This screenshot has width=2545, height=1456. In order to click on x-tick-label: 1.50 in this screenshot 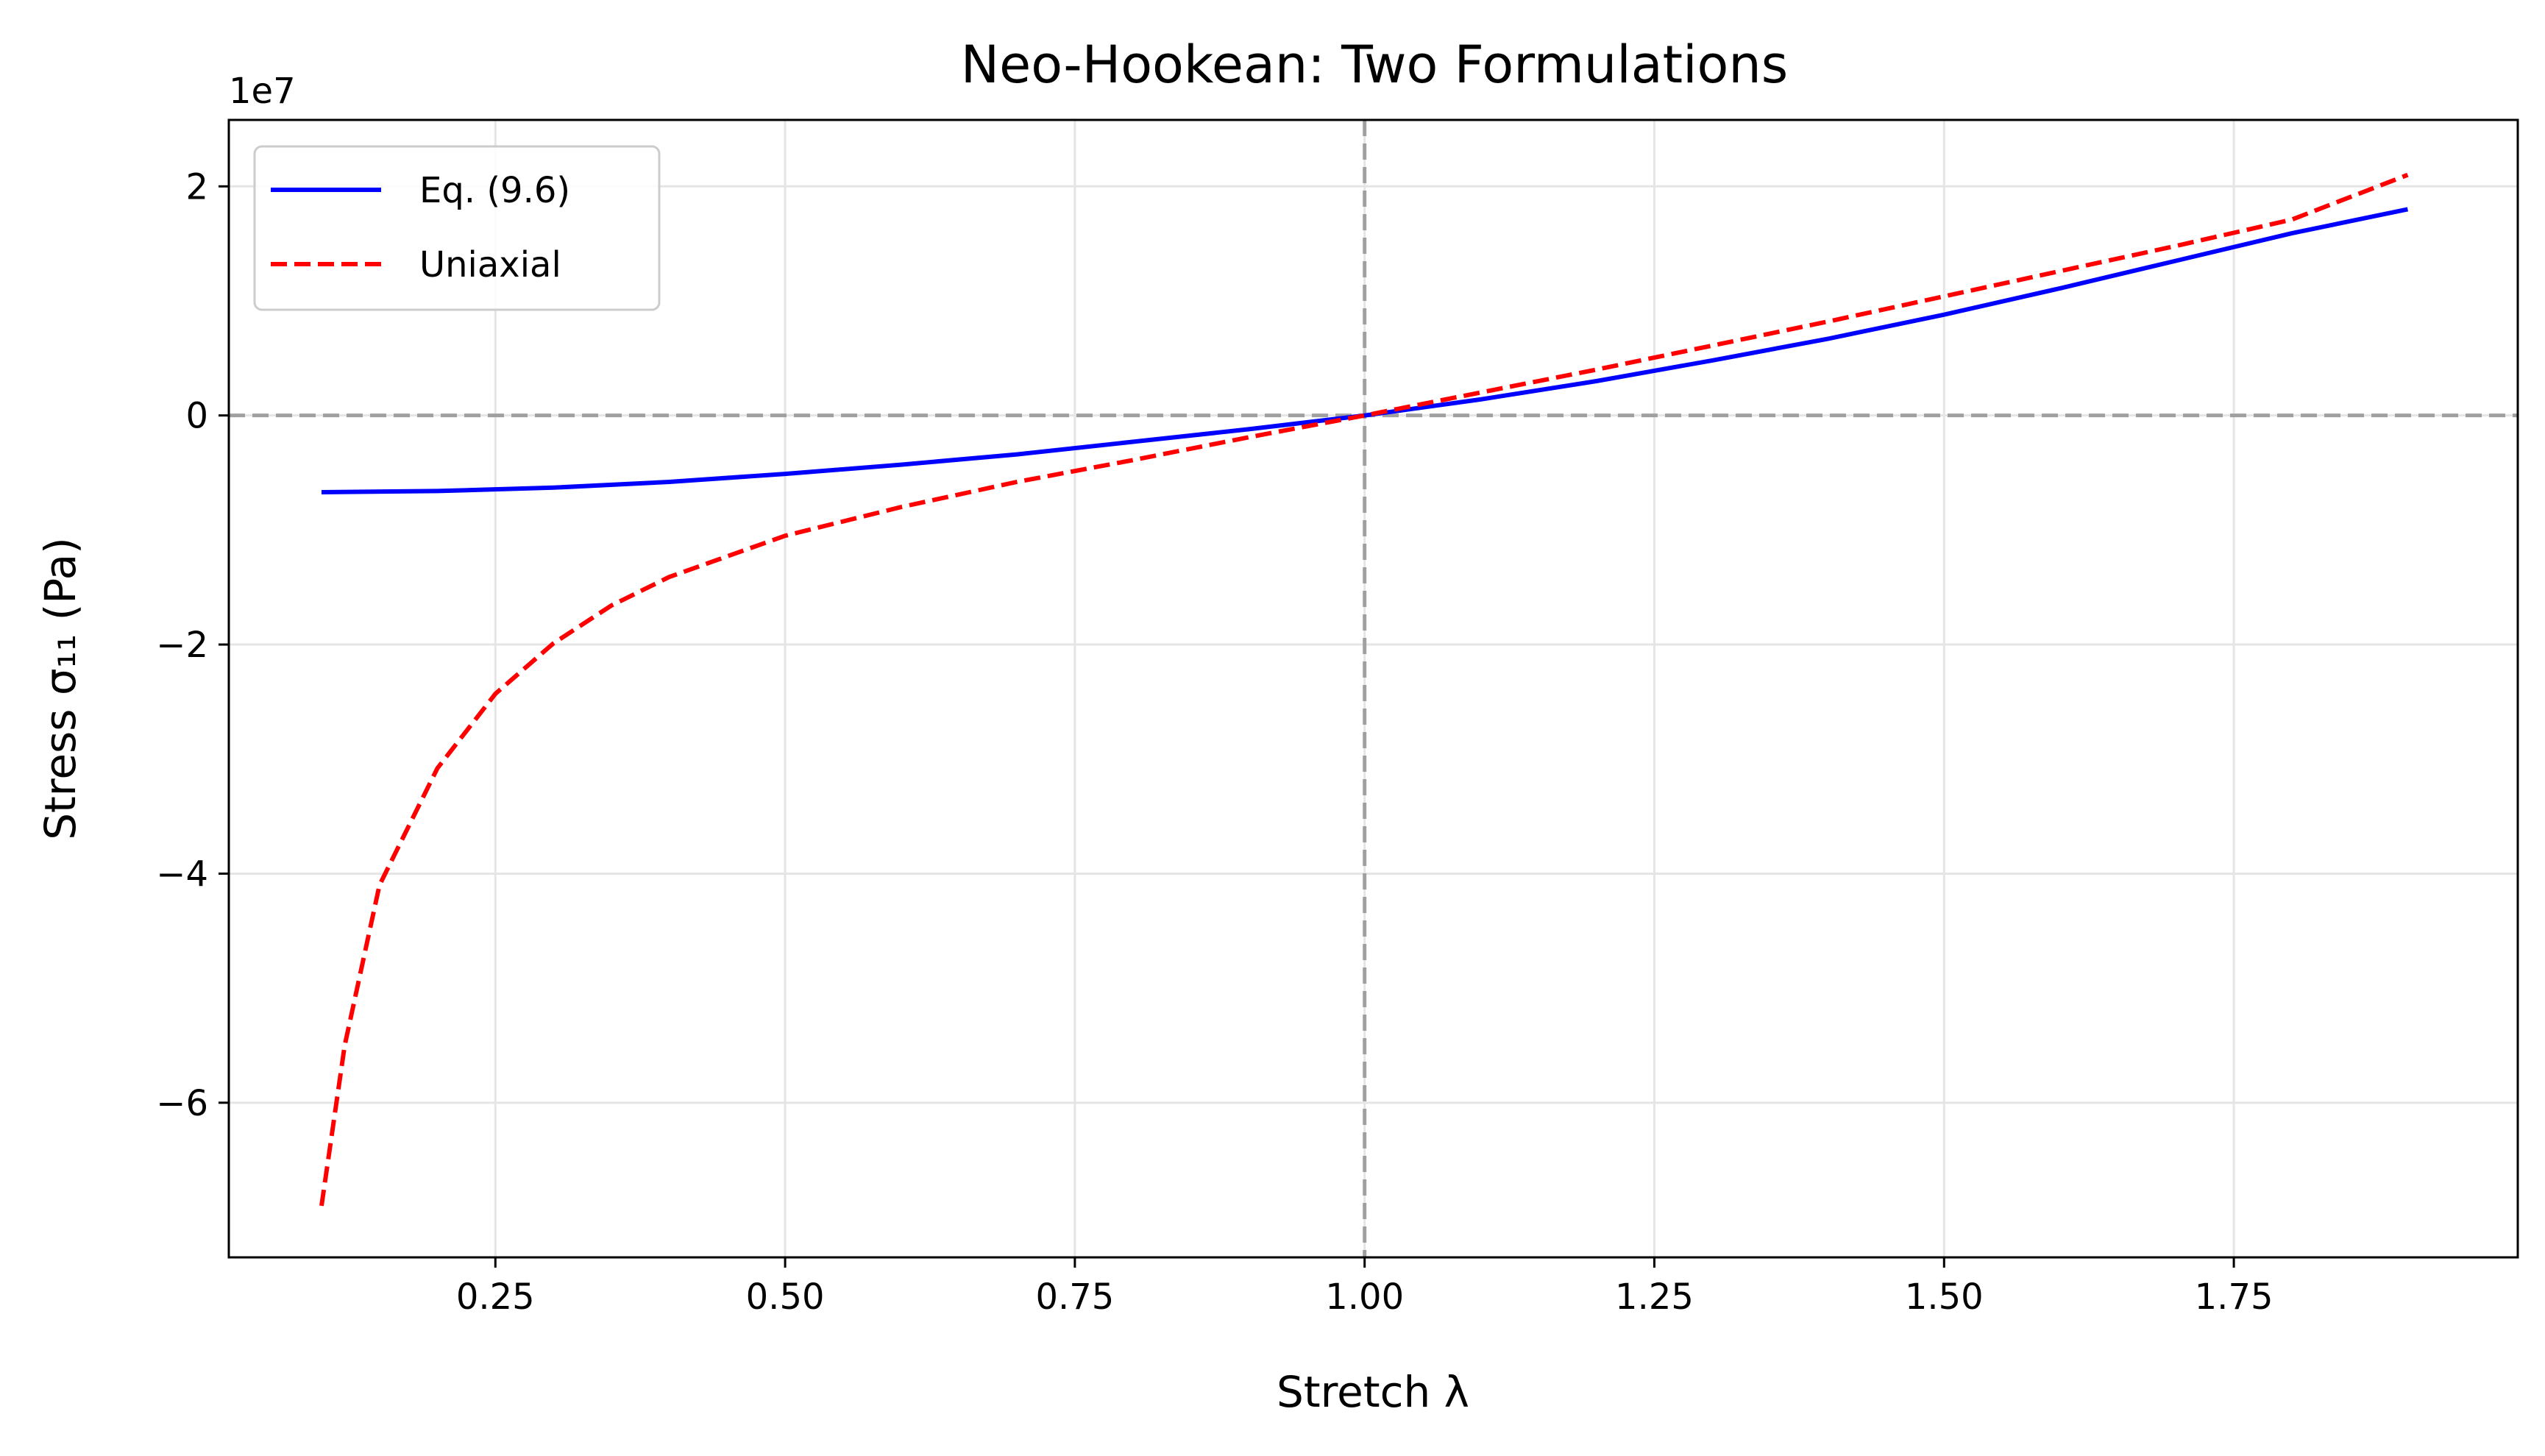, I will do `click(1944, 1297)`.